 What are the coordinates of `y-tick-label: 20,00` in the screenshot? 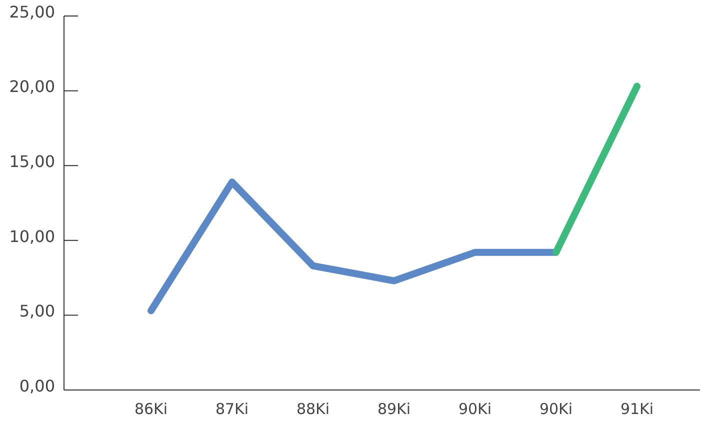 It's located at (32, 86).